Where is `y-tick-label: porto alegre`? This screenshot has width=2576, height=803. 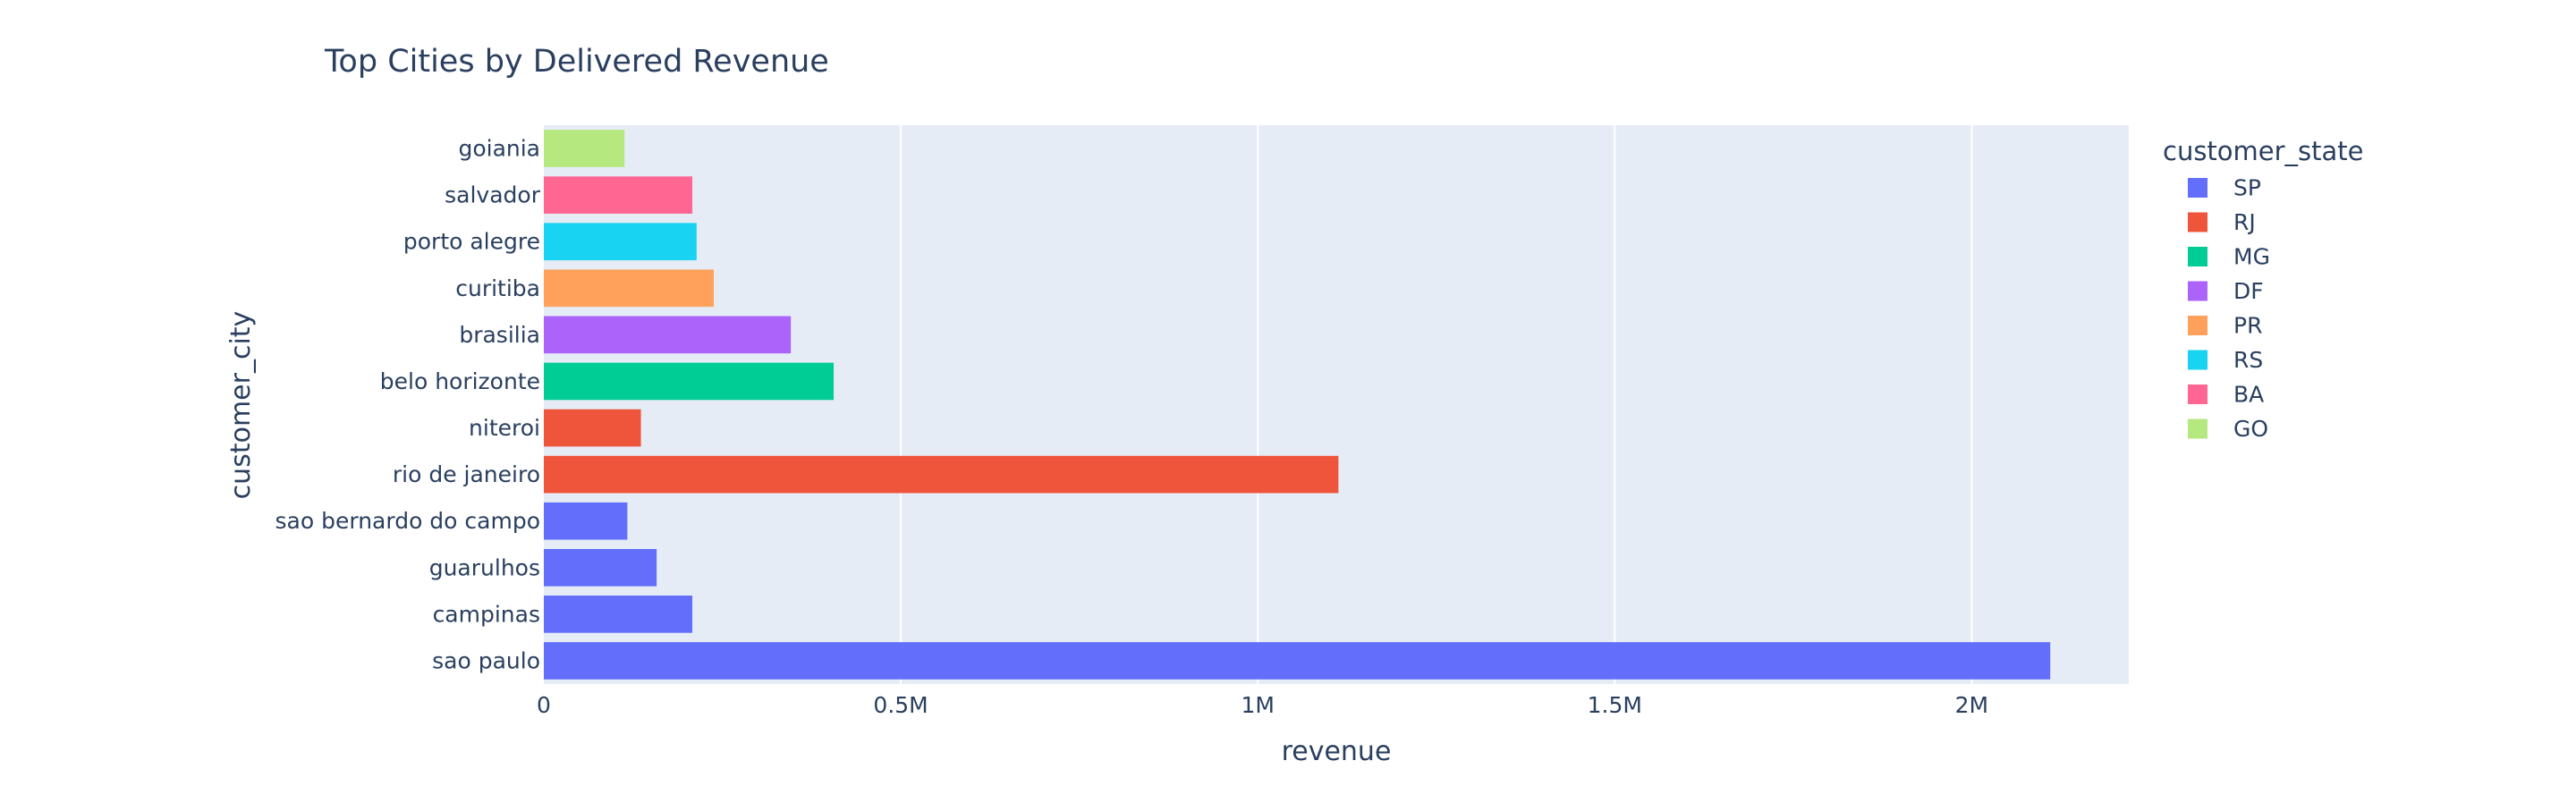
y-tick-label: porto alegre is located at coordinates (471, 242).